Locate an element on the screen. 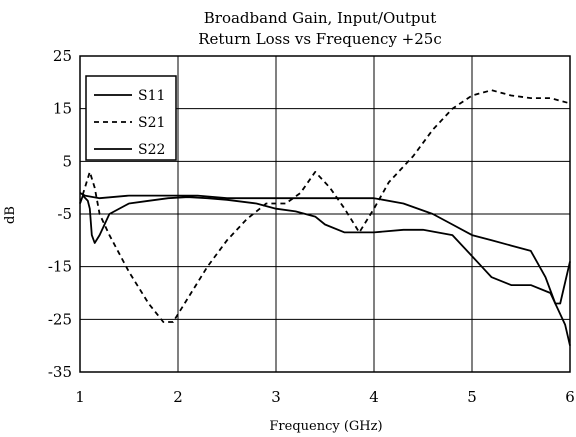 The image size is (576, 437). y-axis-label: dB is located at coordinates (10, 215).